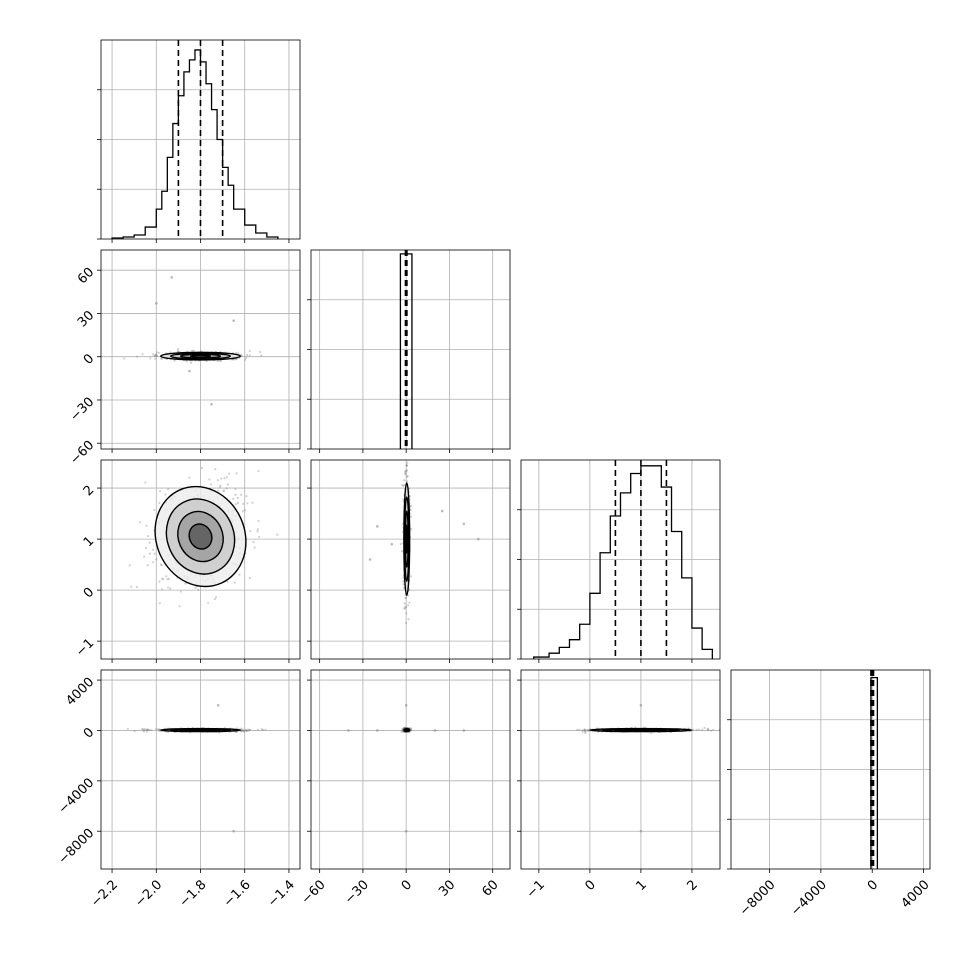 The image size is (970, 970). Describe the element at coordinates (89, 491) in the screenshot. I see `y-tick-label: 2` at that location.